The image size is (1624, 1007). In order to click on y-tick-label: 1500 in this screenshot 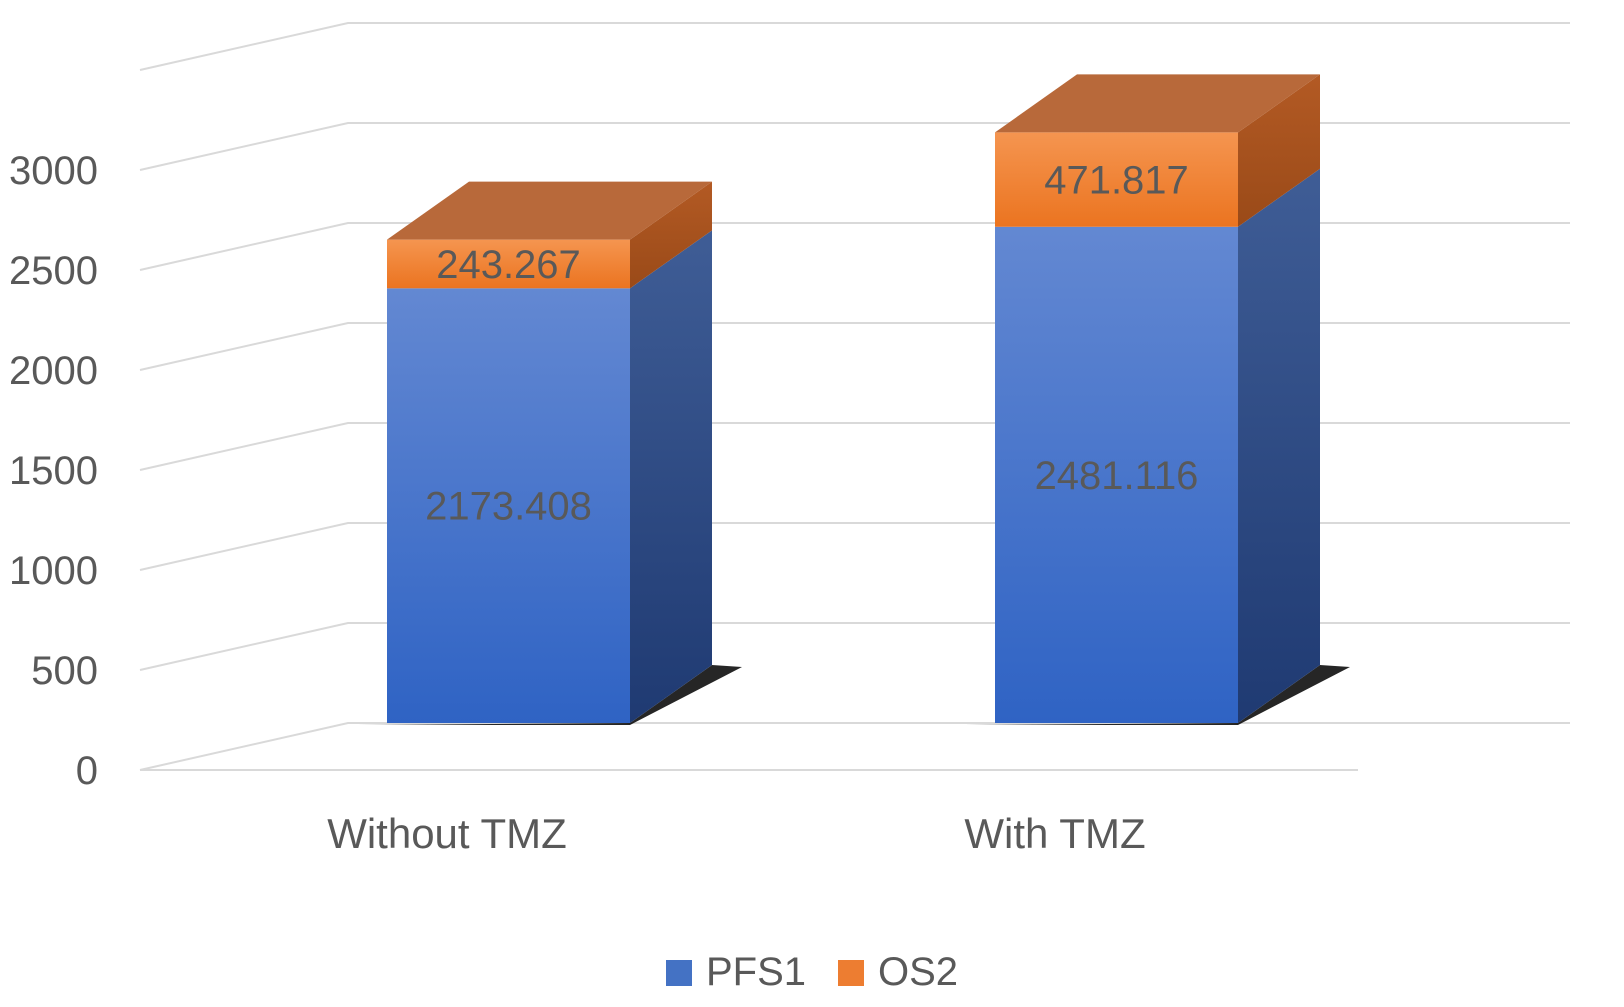, I will do `click(53, 471)`.